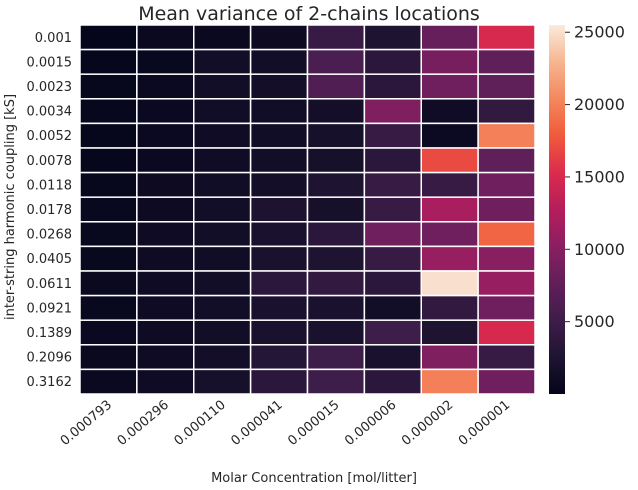 This screenshot has width=638, height=490. What do you see at coordinates (484, 423) in the screenshot?
I see `x-tick-label: 0.000001` at bounding box center [484, 423].